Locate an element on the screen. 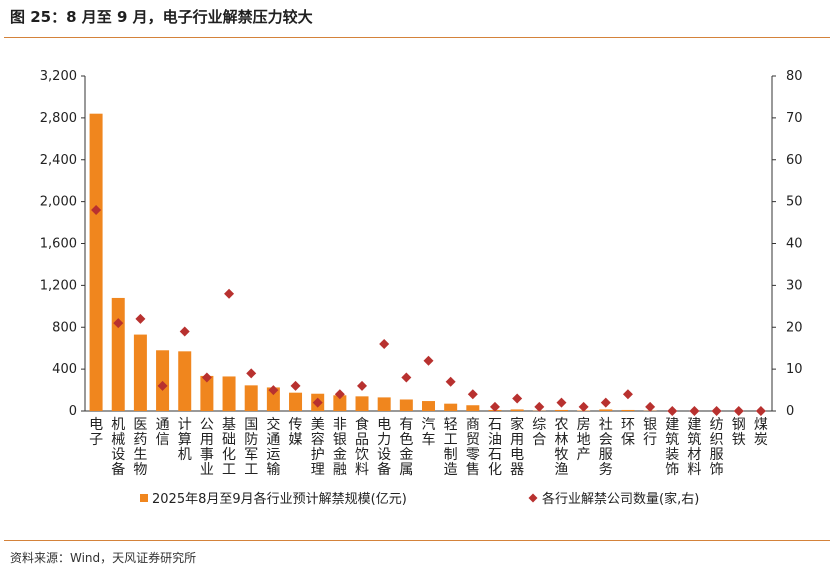 The height and width of the screenshot is (574, 835). category-label: 基础化工 is located at coordinates (229, 447).